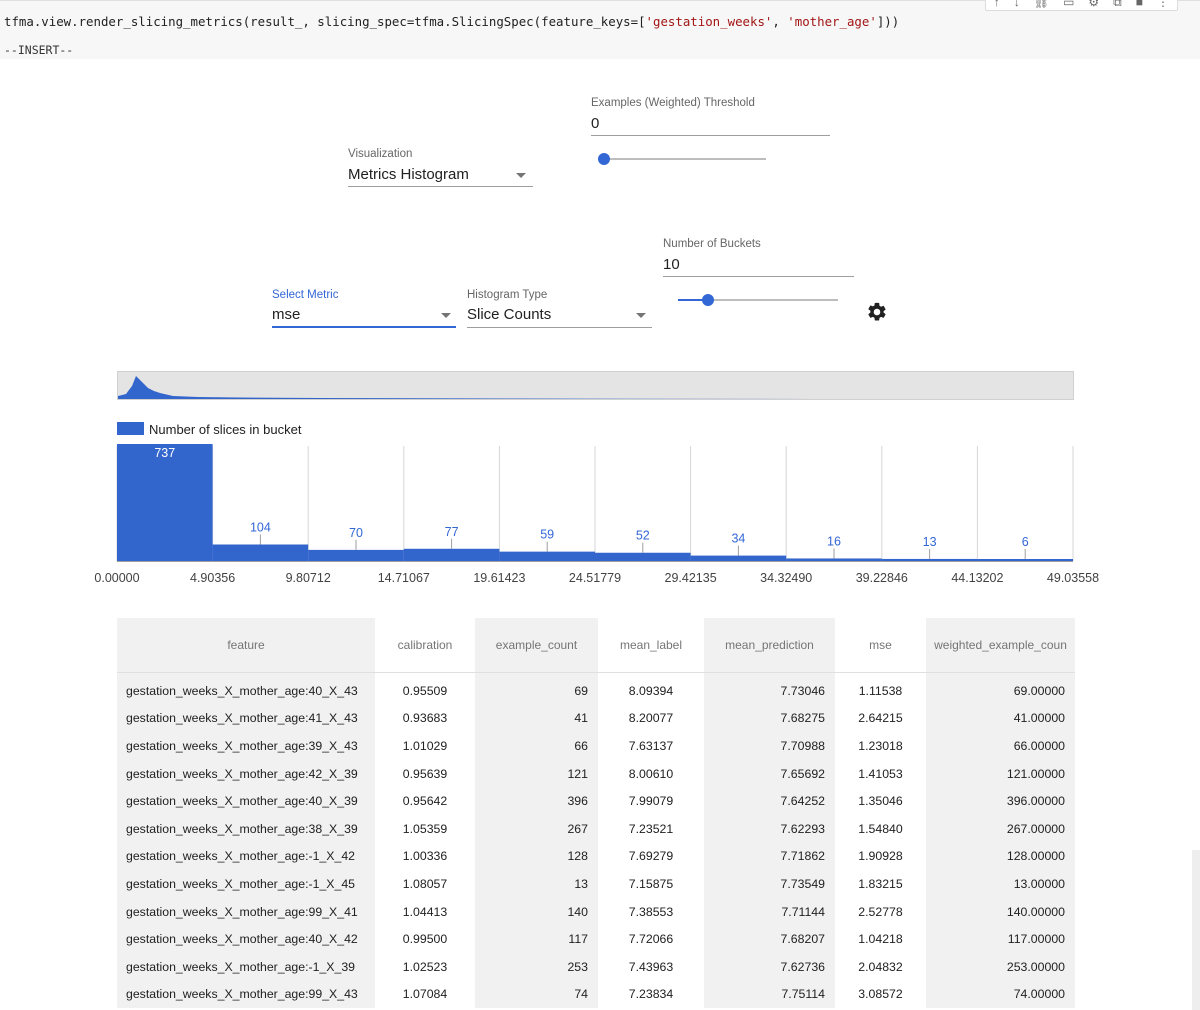  I want to click on scrollbar, so click(1196, 930).